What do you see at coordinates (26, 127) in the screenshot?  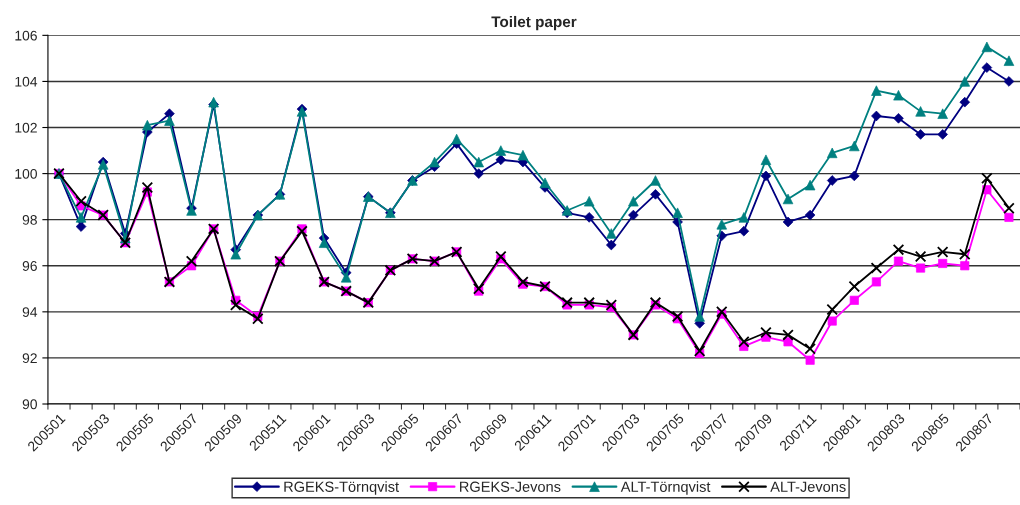 I see `y-tick-label: 102` at bounding box center [26, 127].